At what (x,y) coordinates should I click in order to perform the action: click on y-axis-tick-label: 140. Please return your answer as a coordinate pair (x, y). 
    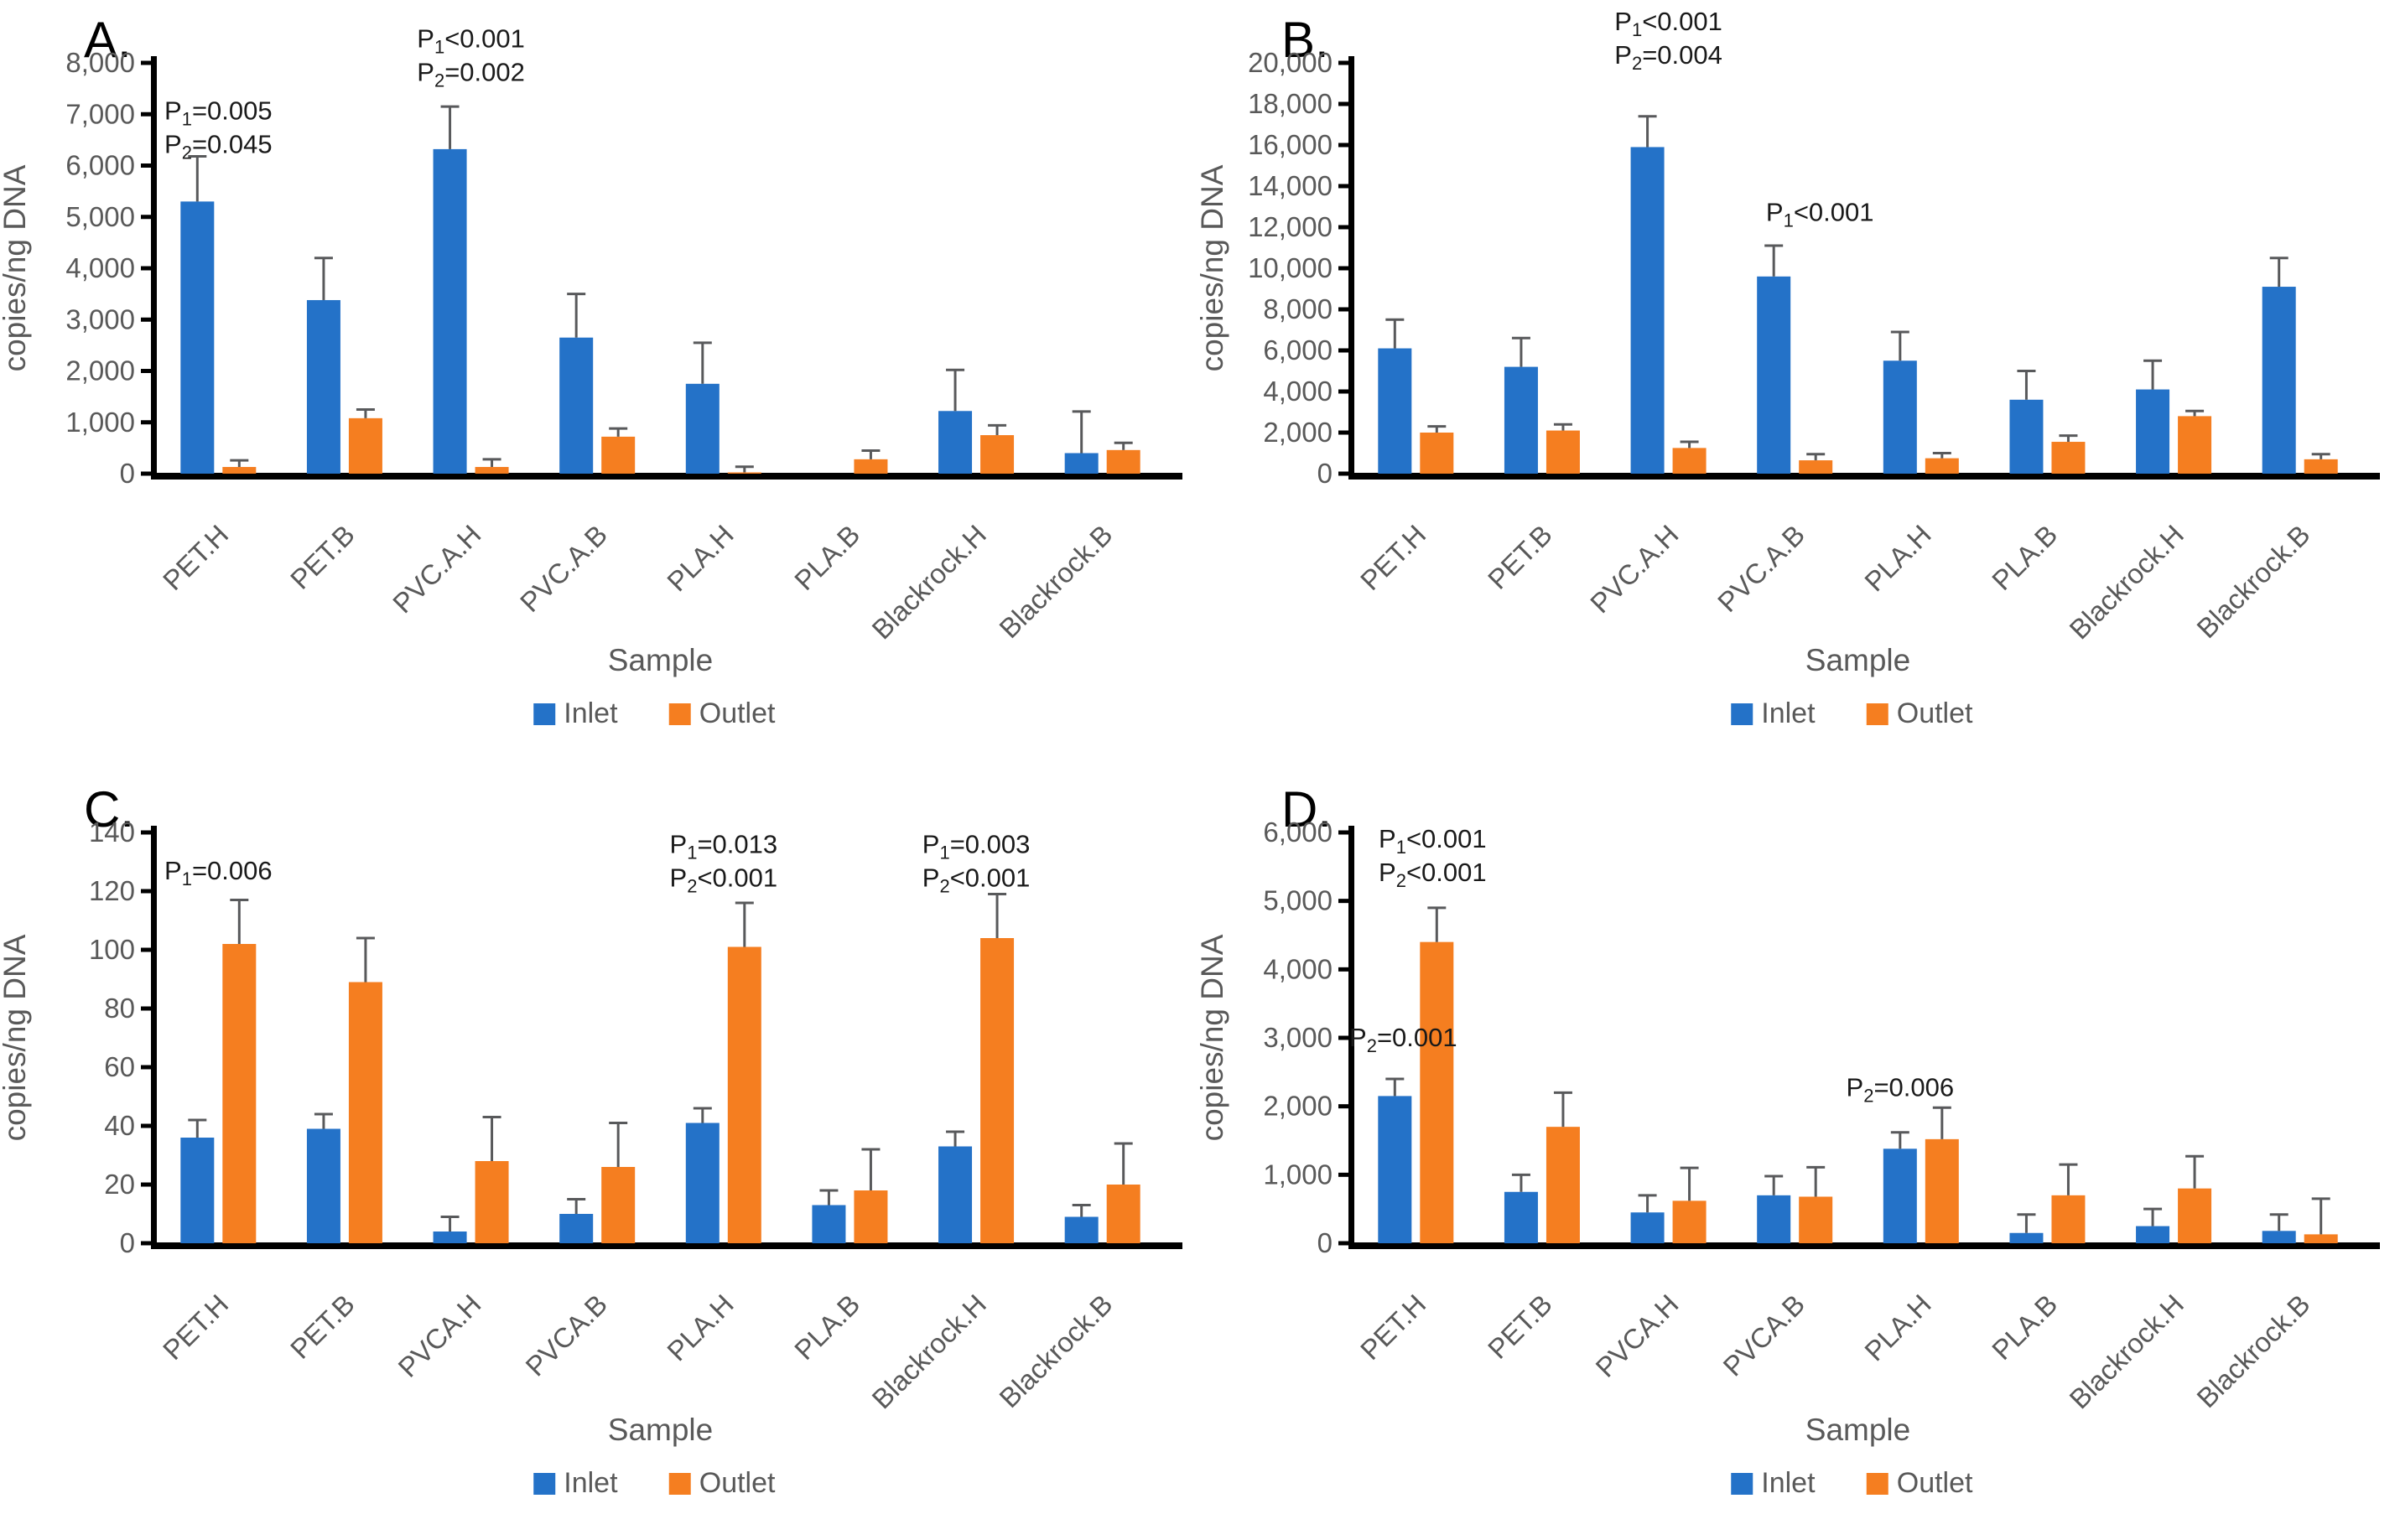
    Looking at the image, I should click on (112, 832).